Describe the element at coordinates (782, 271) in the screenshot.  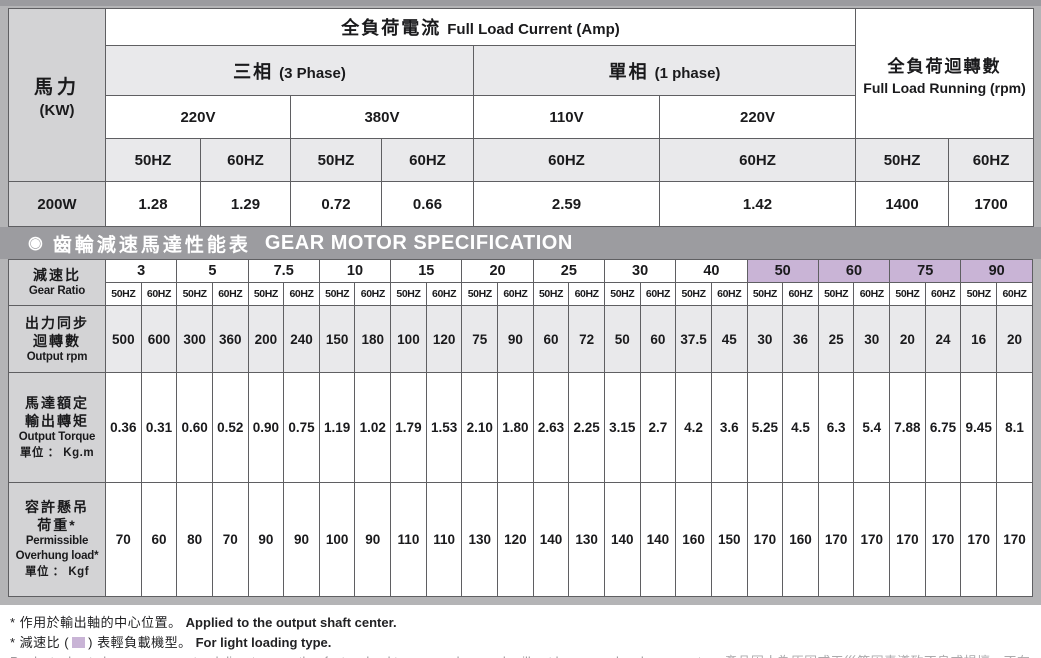
I see `gear-ratio-cell-light-loading: 50` at that location.